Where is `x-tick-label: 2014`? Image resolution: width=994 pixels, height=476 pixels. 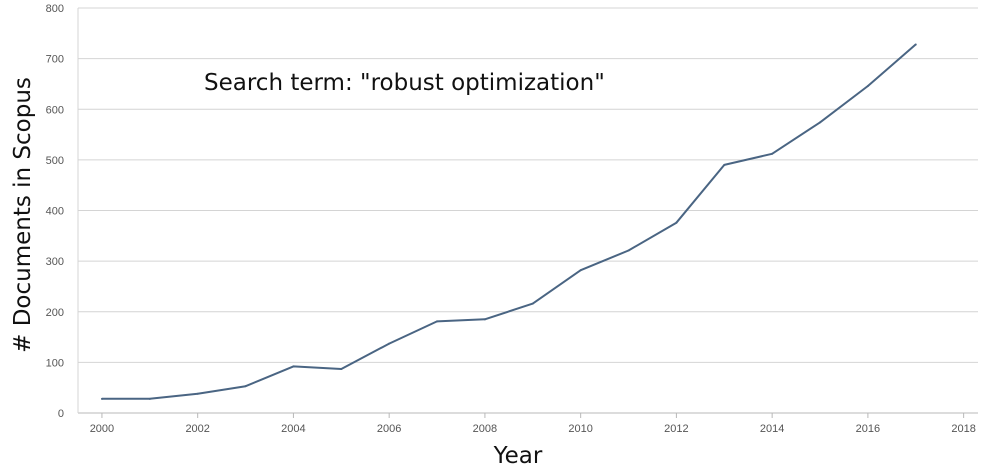 x-tick-label: 2014 is located at coordinates (772, 429).